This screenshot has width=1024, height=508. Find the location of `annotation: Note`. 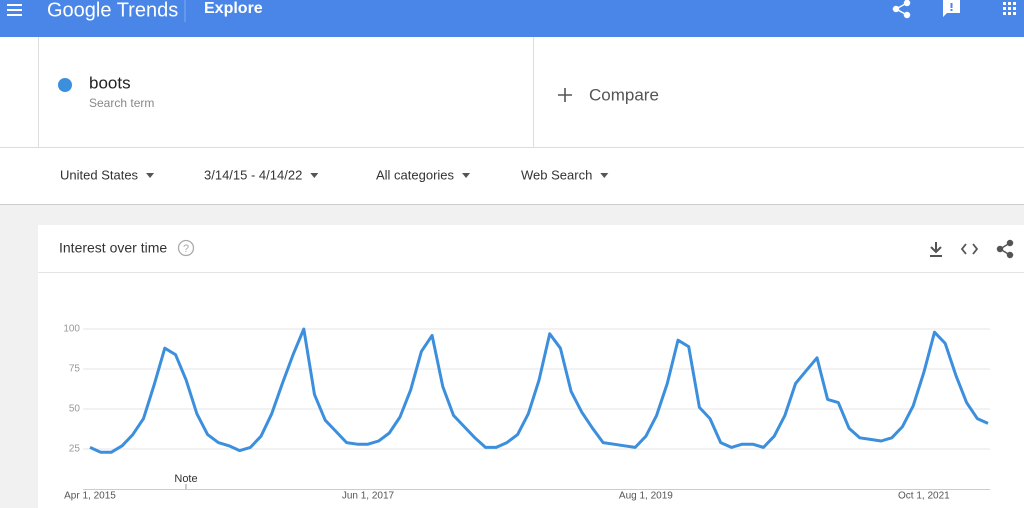

annotation: Note is located at coordinates (185, 479).